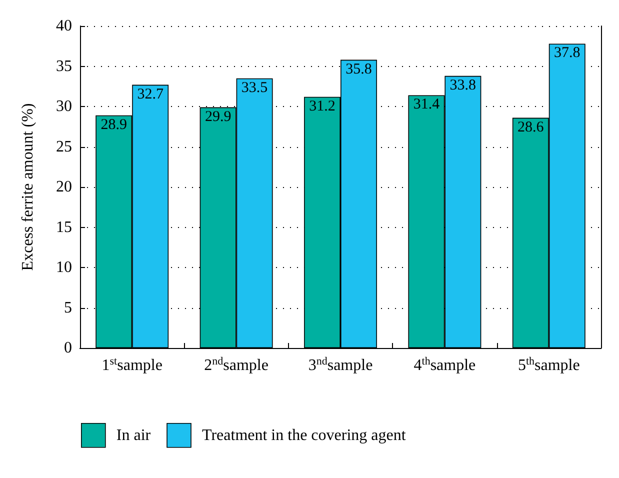 Image resolution: width=619 pixels, height=478 pixels. What do you see at coordinates (134, 435) in the screenshot?
I see `legend-label: In air` at bounding box center [134, 435].